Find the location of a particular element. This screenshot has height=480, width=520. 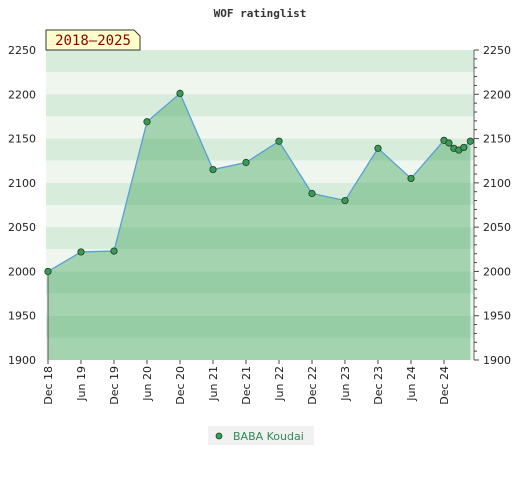

period-badge-text: 2018–2025 is located at coordinates (93, 41).